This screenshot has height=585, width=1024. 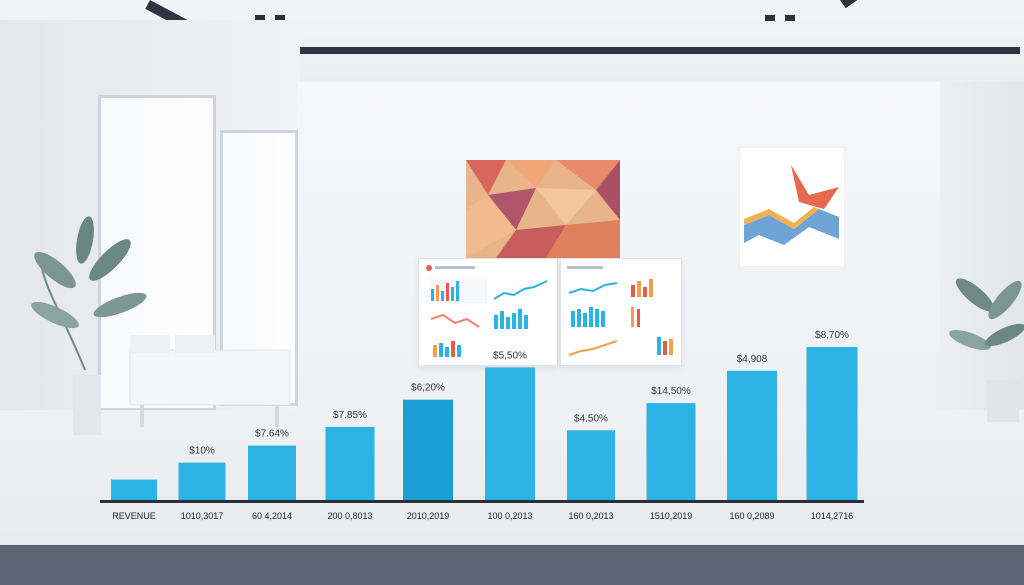 What do you see at coordinates (428, 388) in the screenshot?
I see `bar-data-label: $6,20%` at bounding box center [428, 388].